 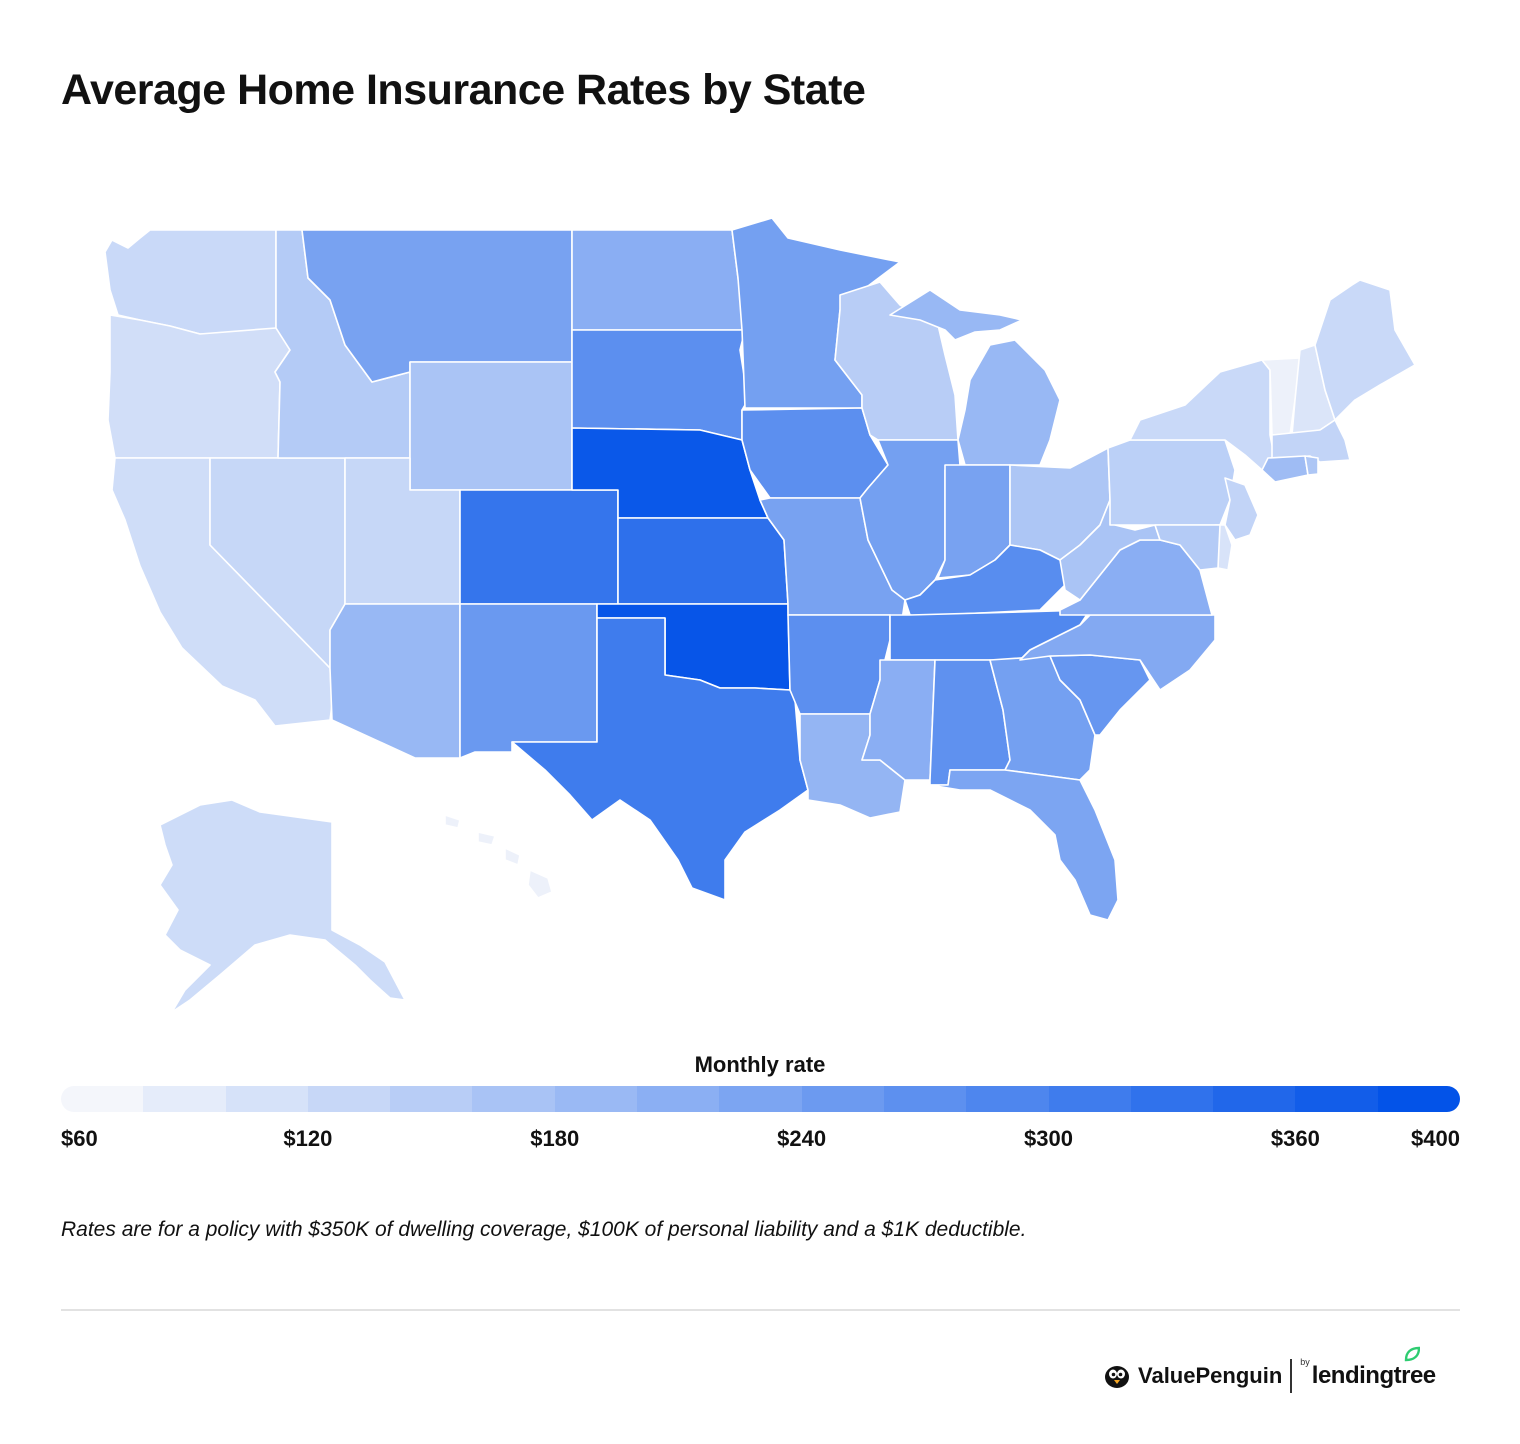 I want to click on state-me, so click(x=1365, y=350).